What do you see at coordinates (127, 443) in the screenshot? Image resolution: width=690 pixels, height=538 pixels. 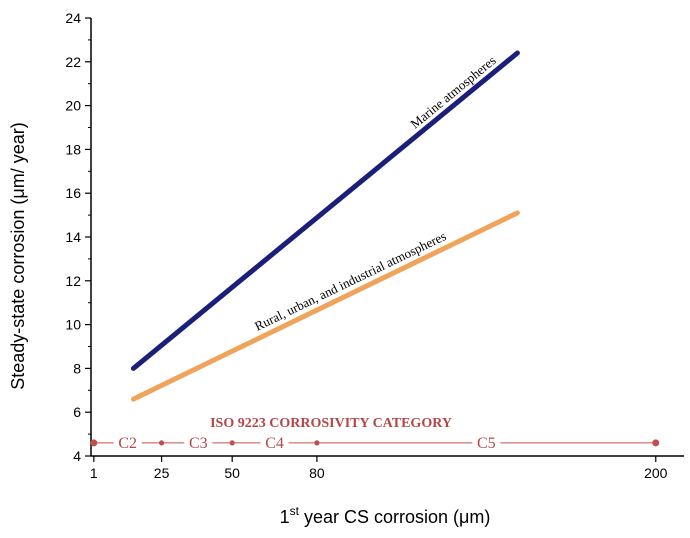 I see `corrosivity-category-c2: C2` at bounding box center [127, 443].